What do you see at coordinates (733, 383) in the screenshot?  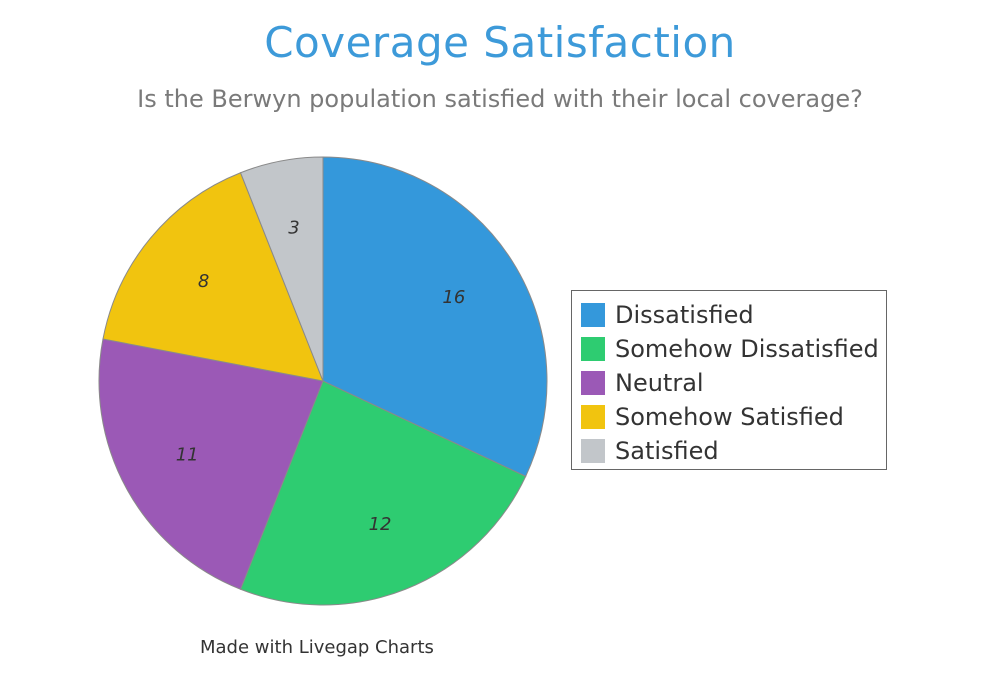 I see `legend-item-neutral: Neutral` at bounding box center [733, 383].